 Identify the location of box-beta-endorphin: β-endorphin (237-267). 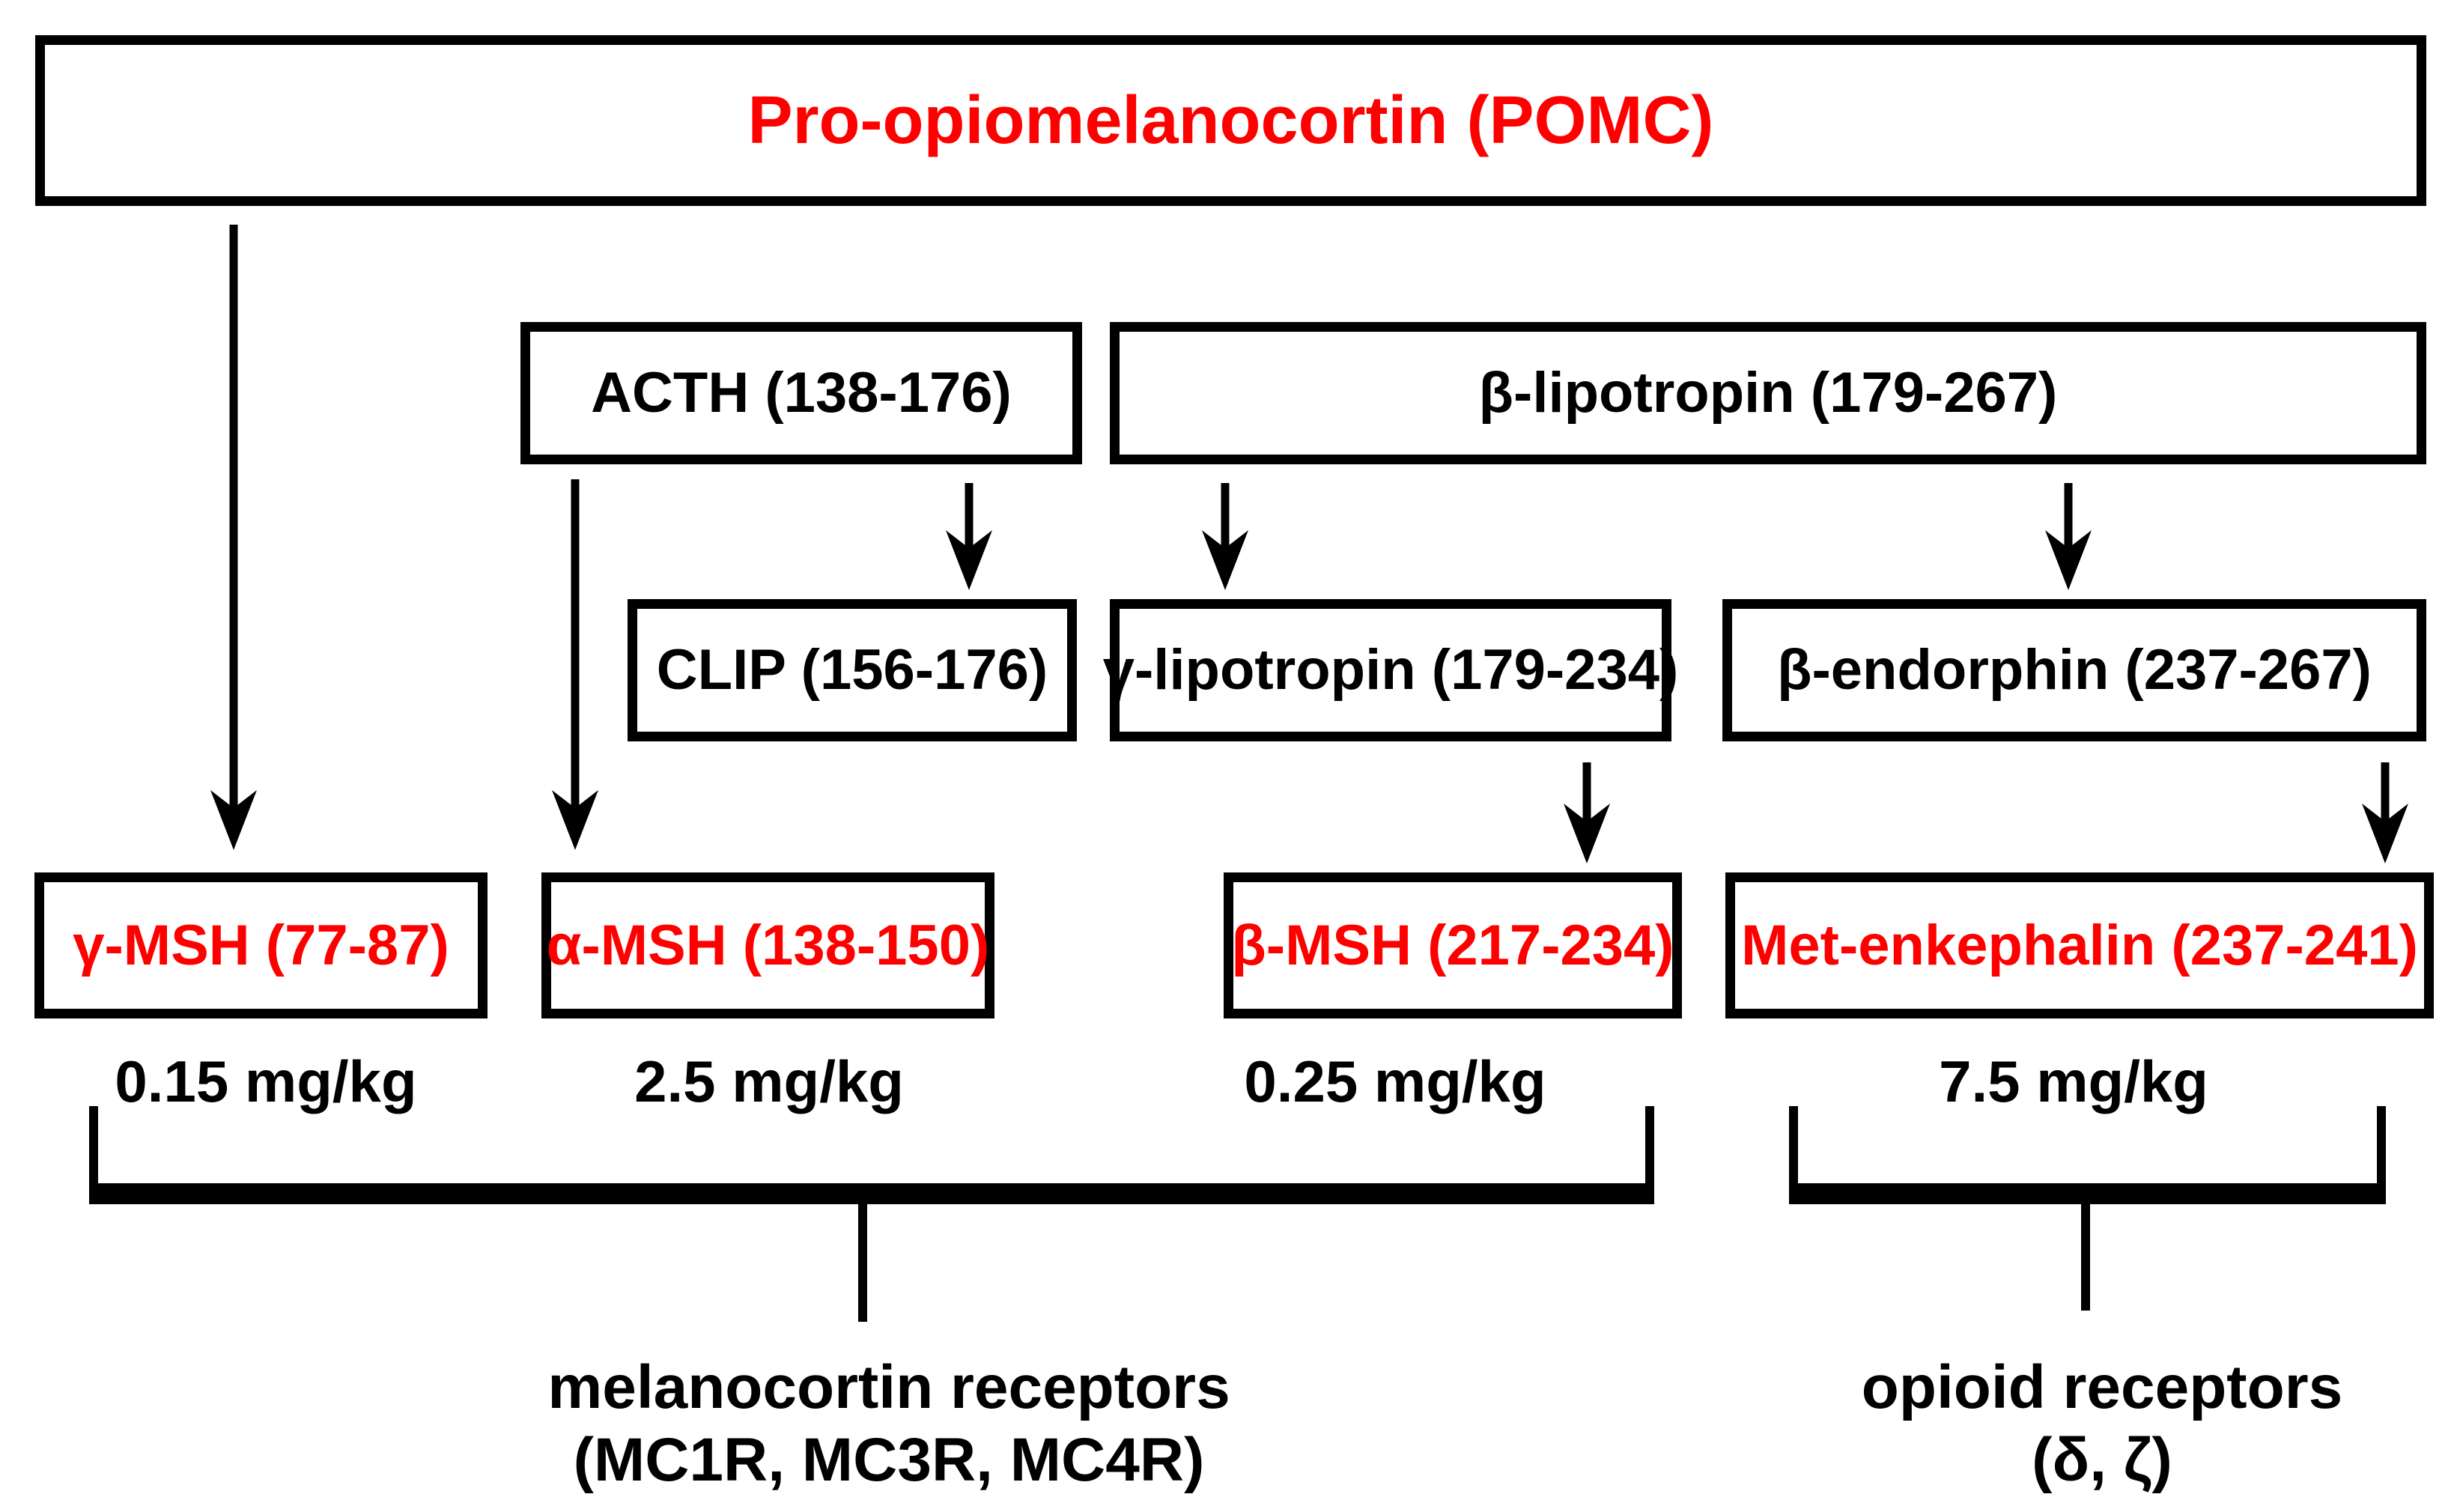
(2074, 670).